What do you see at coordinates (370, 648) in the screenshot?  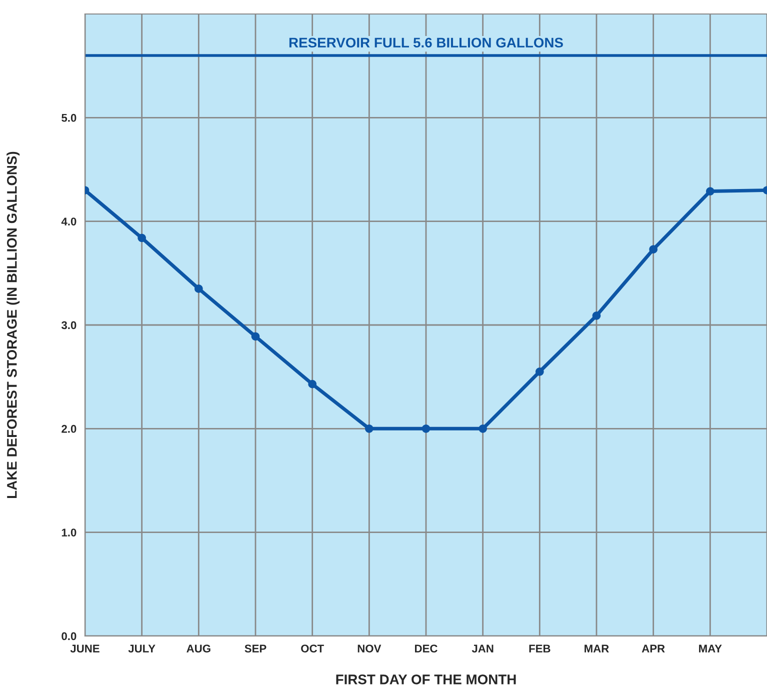 I see `x-tick-label: NOV` at bounding box center [370, 648].